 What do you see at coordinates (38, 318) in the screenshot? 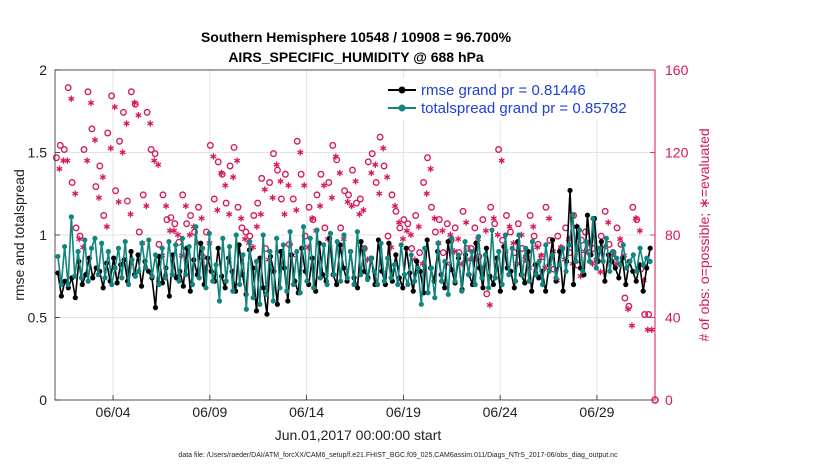
I see `y-tick-label: 0.5` at bounding box center [38, 318].